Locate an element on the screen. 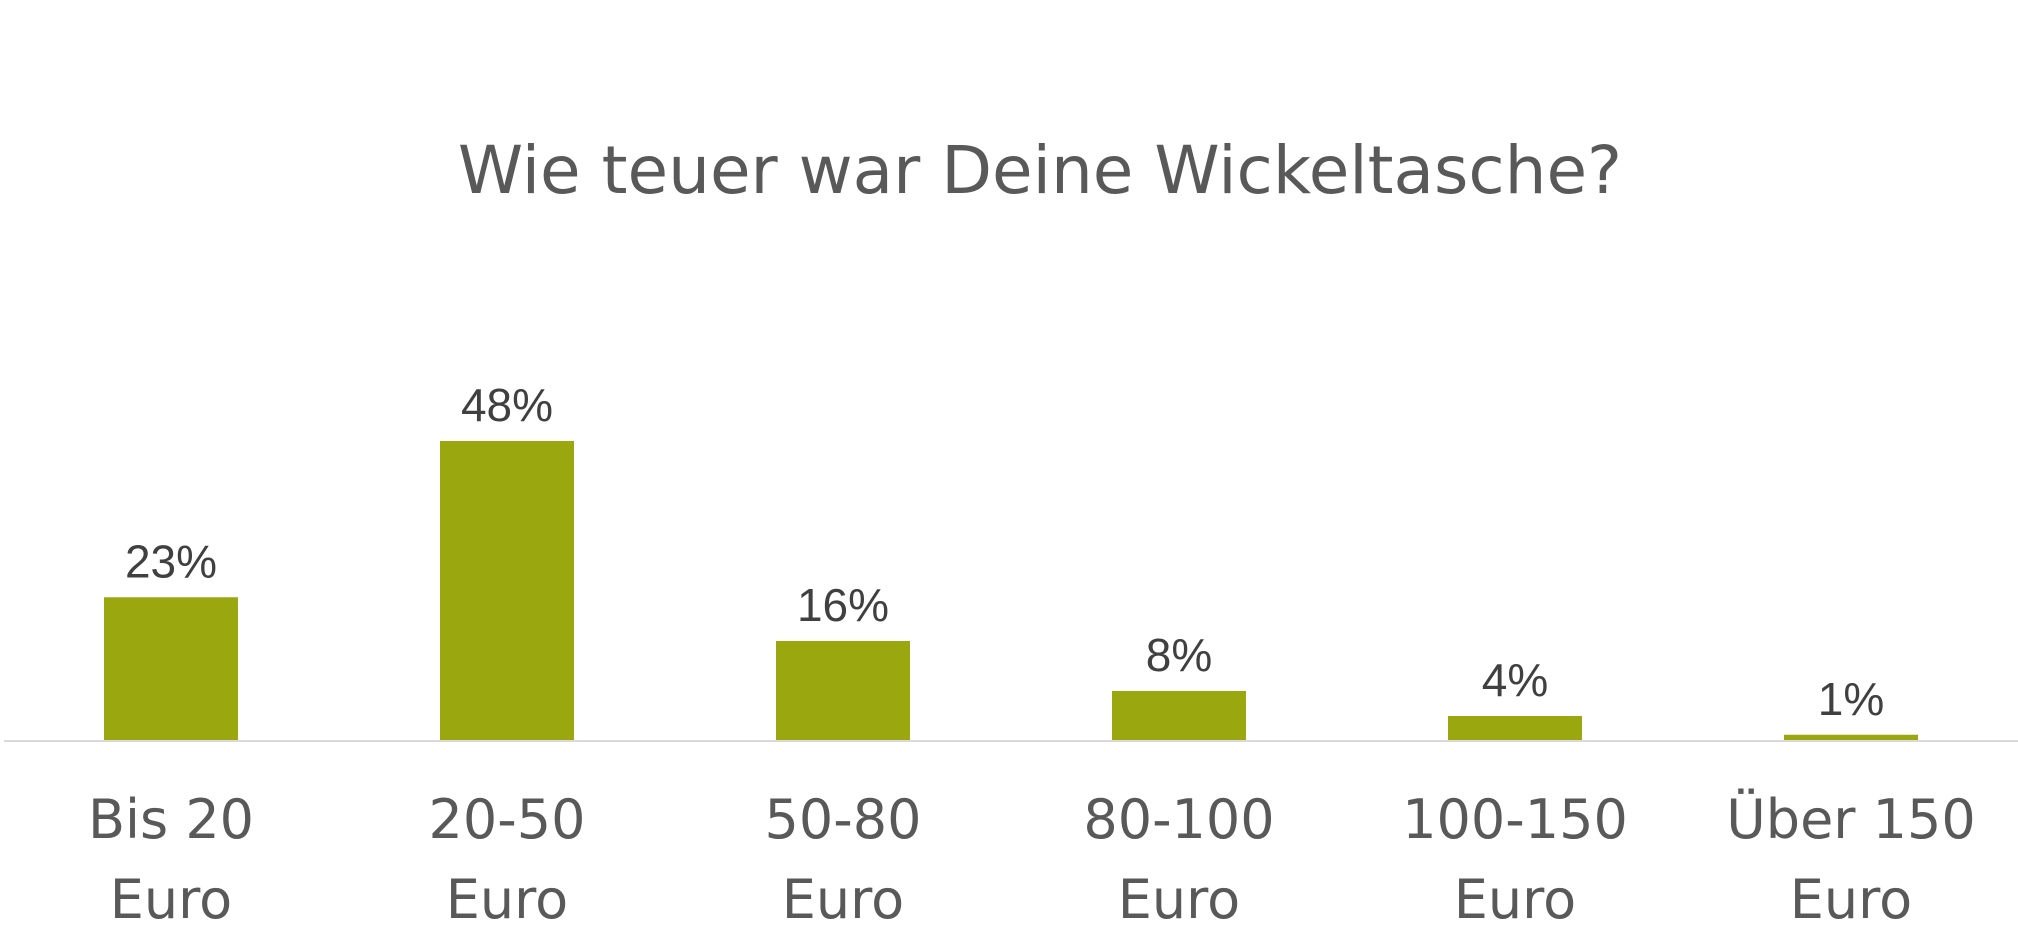 This screenshot has width=2018, height=941. category-label-6-line-2: Euro is located at coordinates (1851, 899).